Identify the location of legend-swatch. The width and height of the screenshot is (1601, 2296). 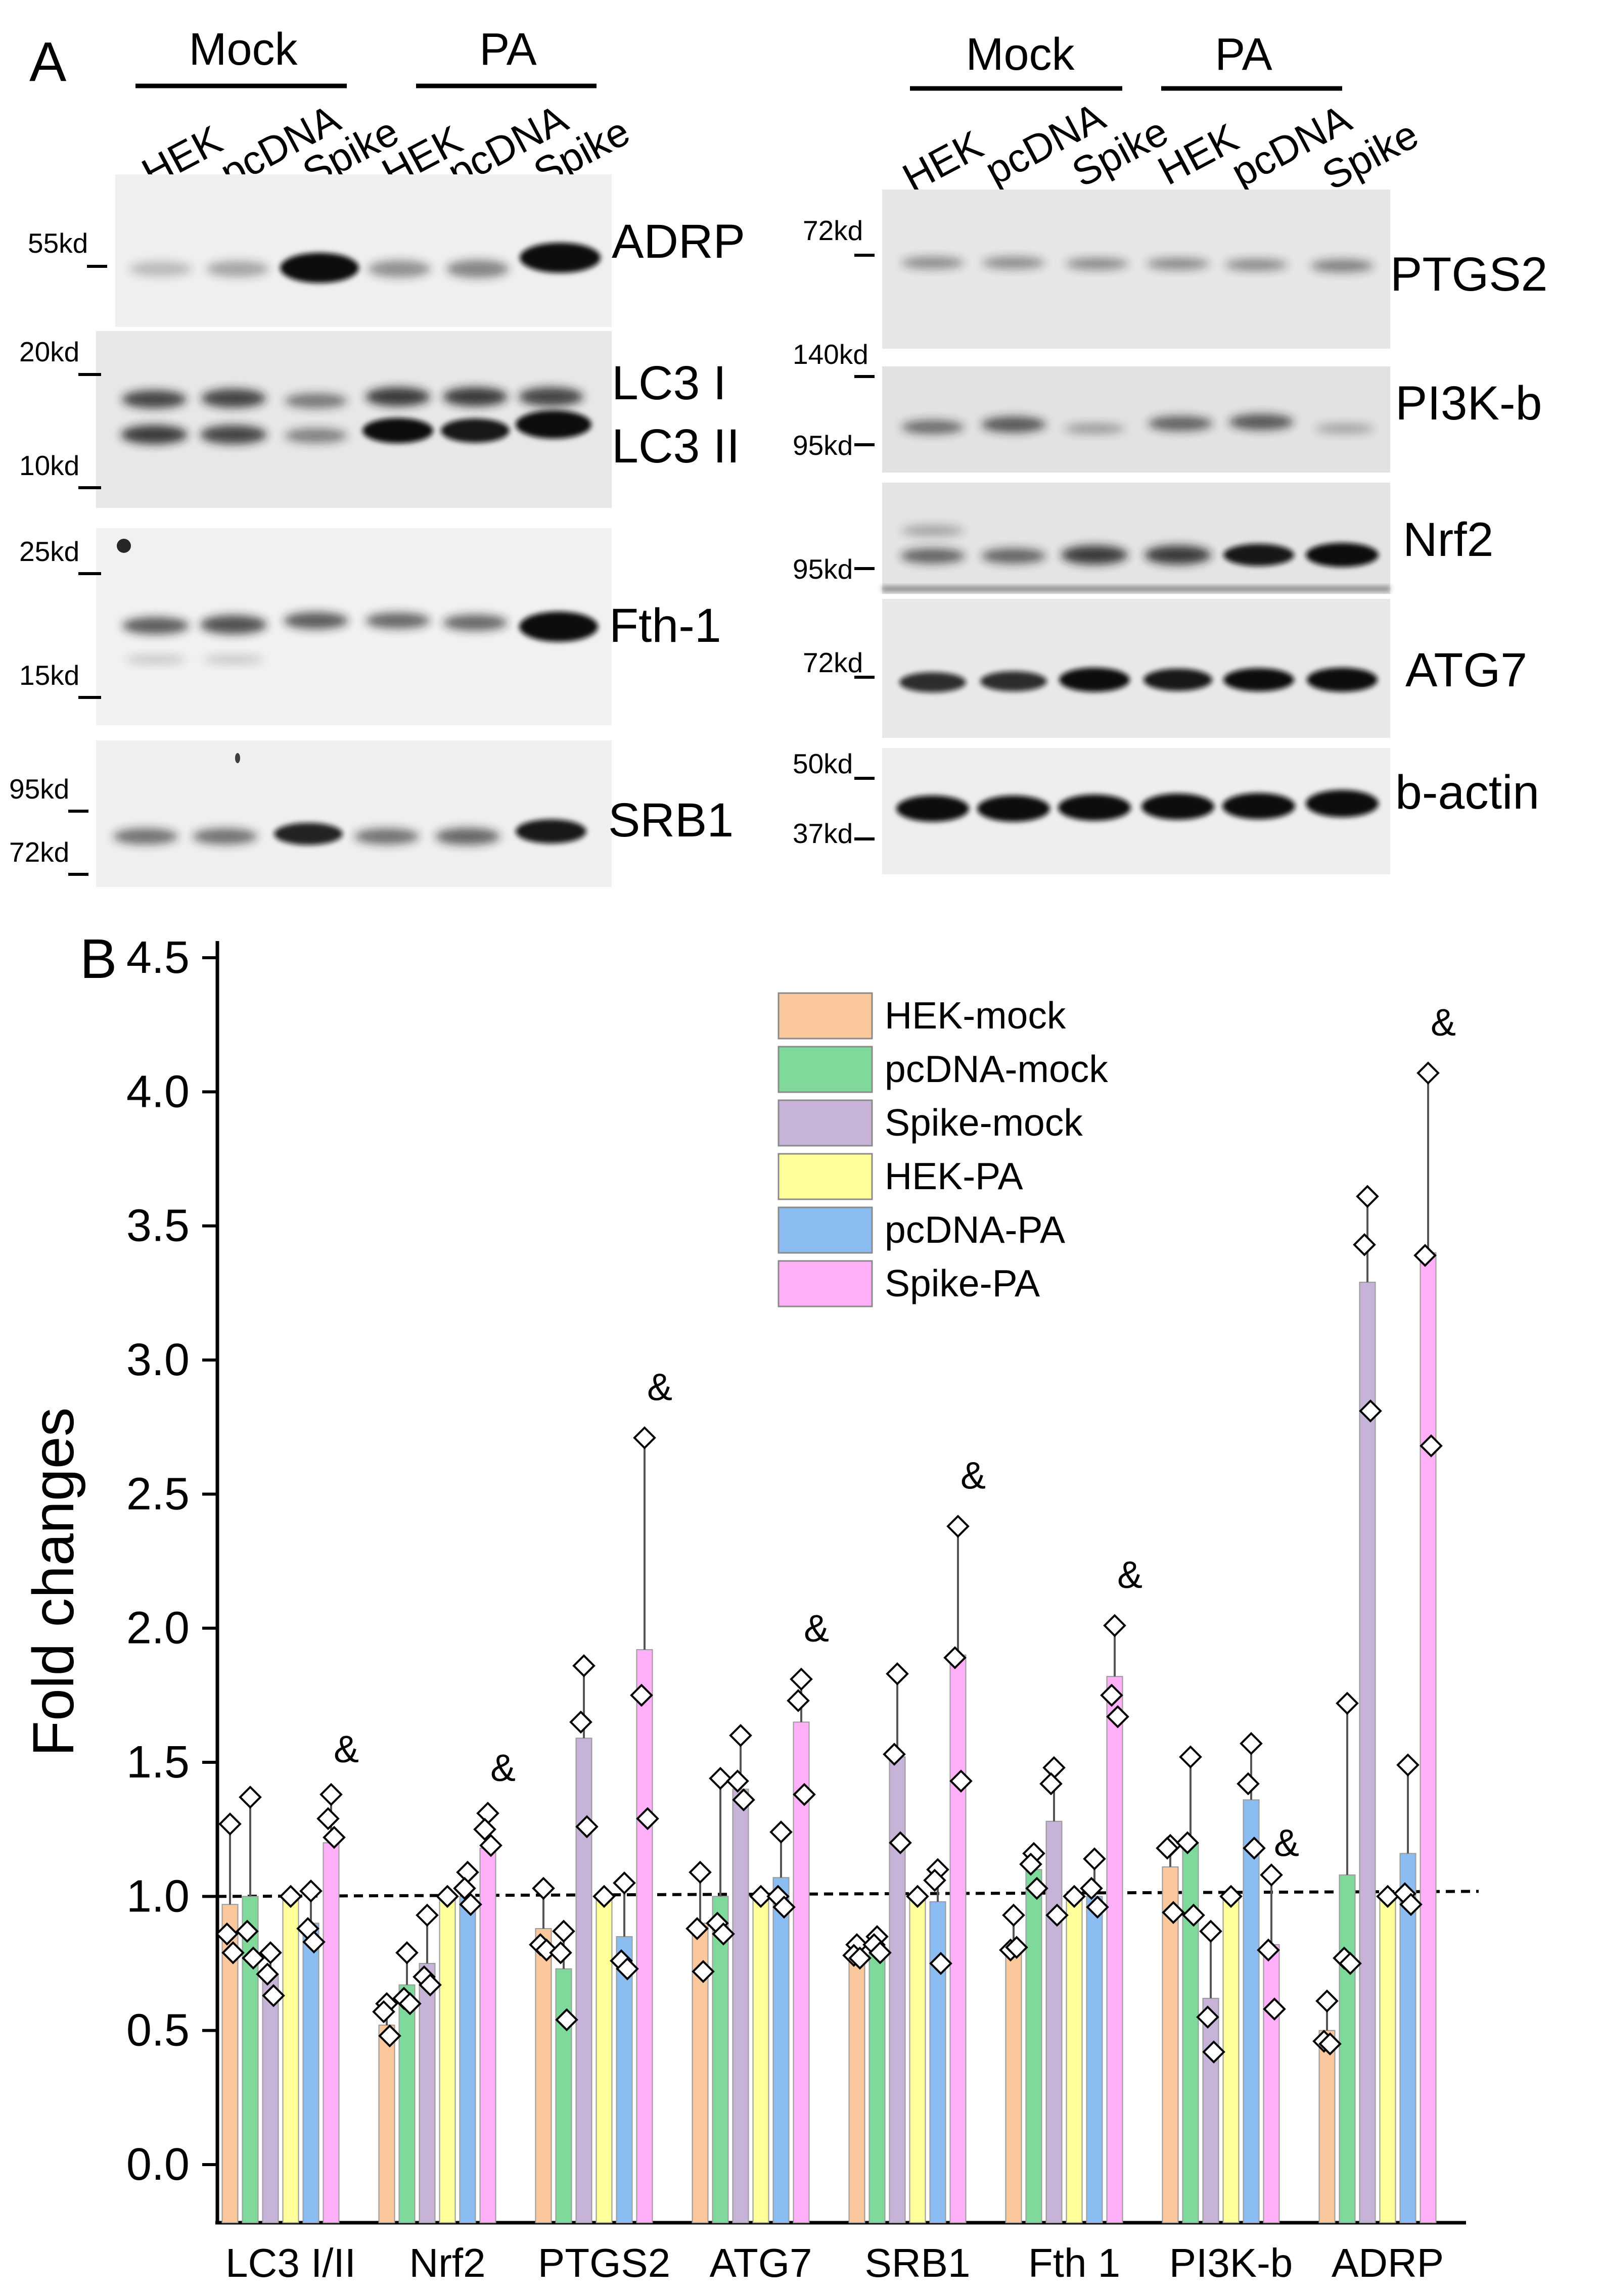
(825, 1069).